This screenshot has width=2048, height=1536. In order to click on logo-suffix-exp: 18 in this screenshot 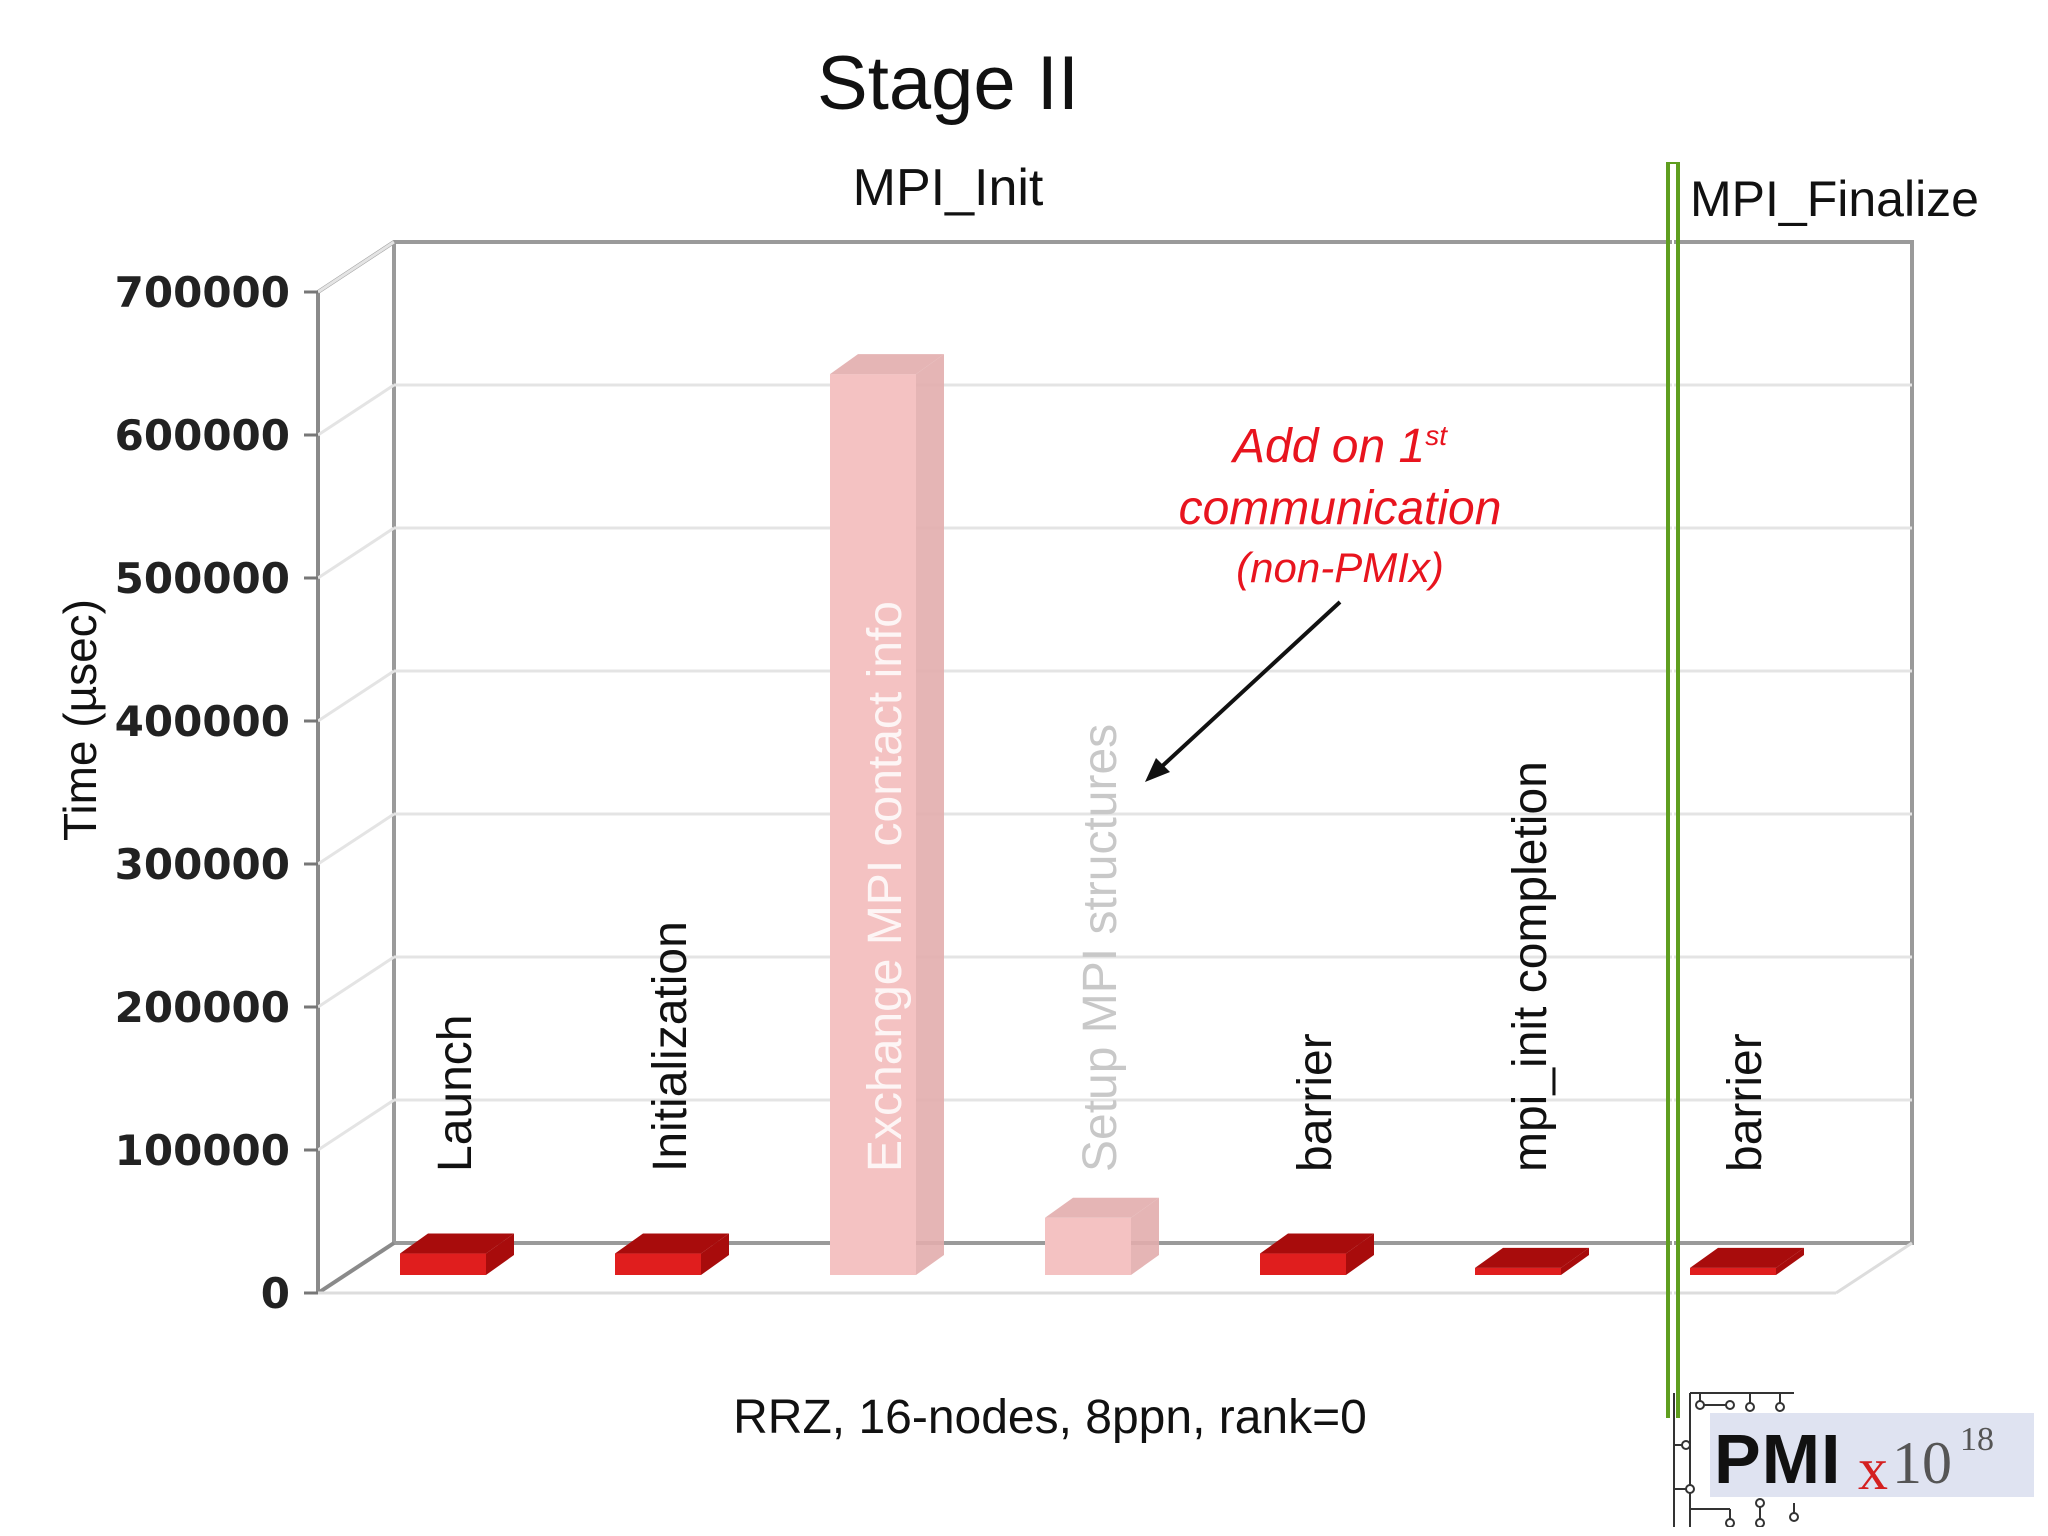, I will do `click(1977, 1439)`.